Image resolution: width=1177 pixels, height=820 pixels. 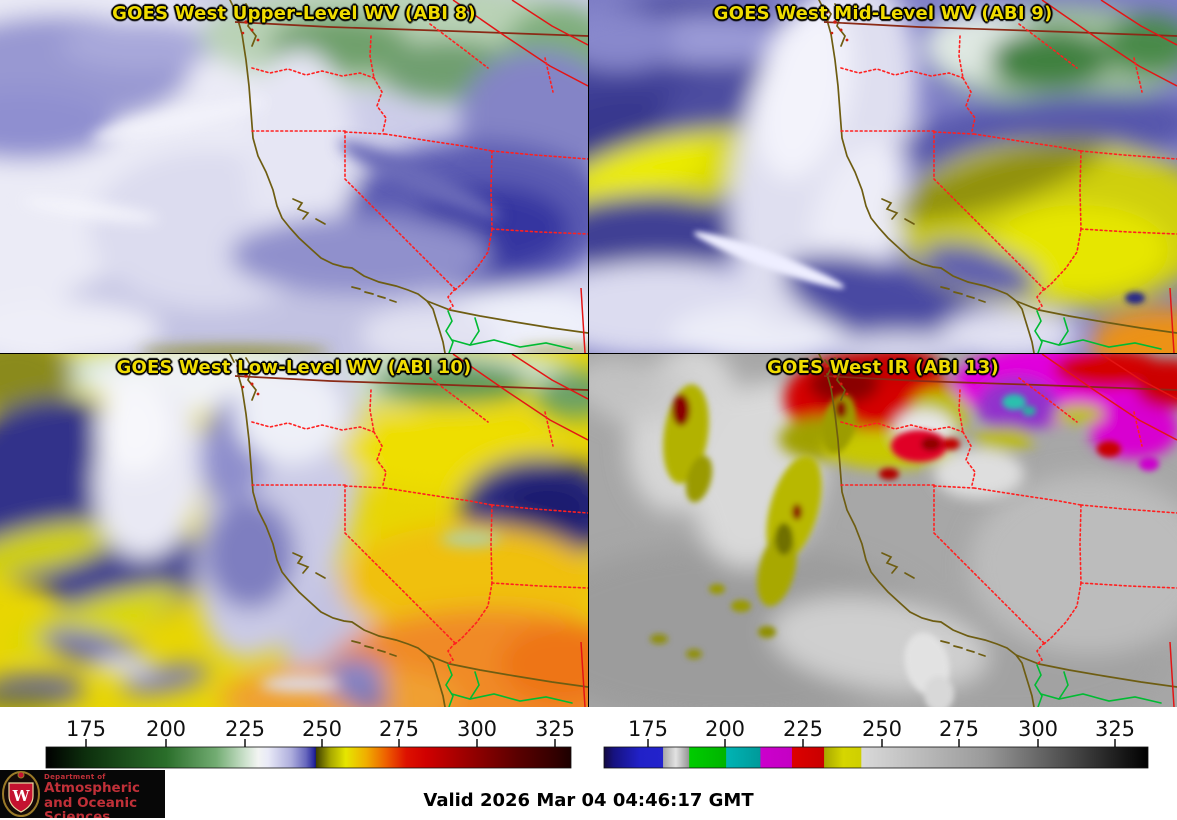 I want to click on colorbar-ir-ticks: 175 200 225 250 275 300 325, so click(x=881, y=729).